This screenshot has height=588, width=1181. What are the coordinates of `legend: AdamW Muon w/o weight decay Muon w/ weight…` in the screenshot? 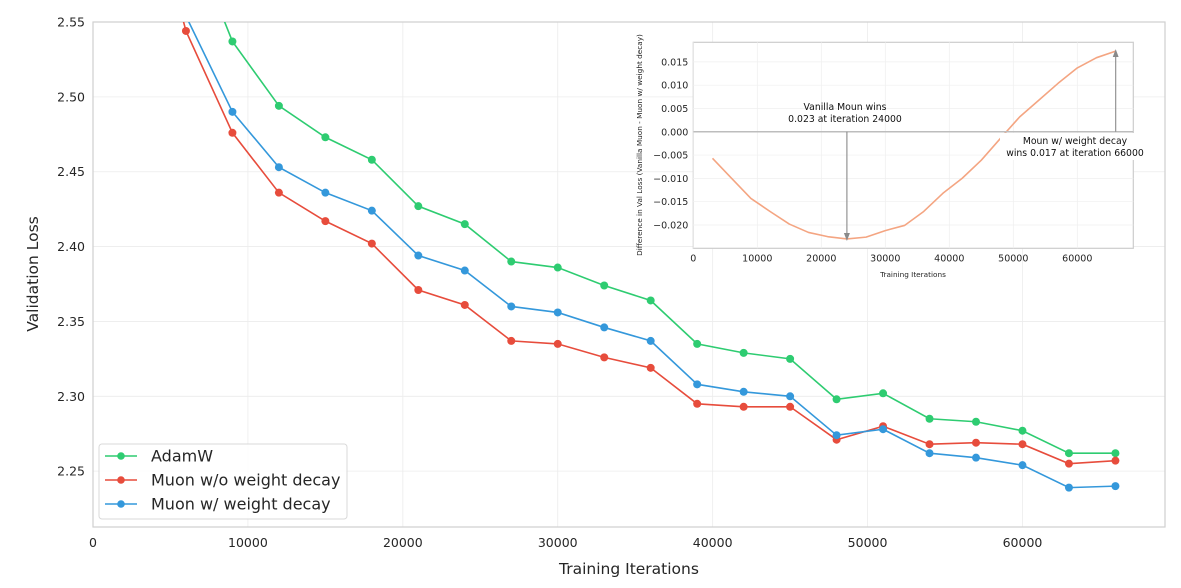 It's located at (223, 481).